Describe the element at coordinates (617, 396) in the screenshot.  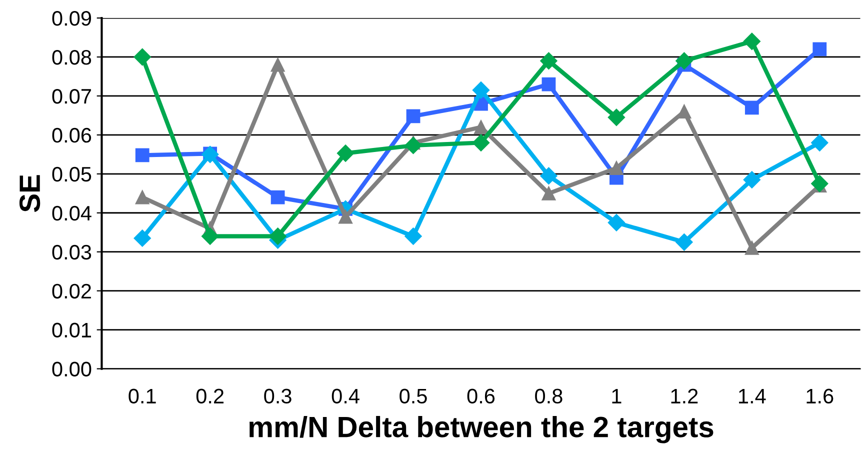
I see `x-tick-label: 1` at that location.